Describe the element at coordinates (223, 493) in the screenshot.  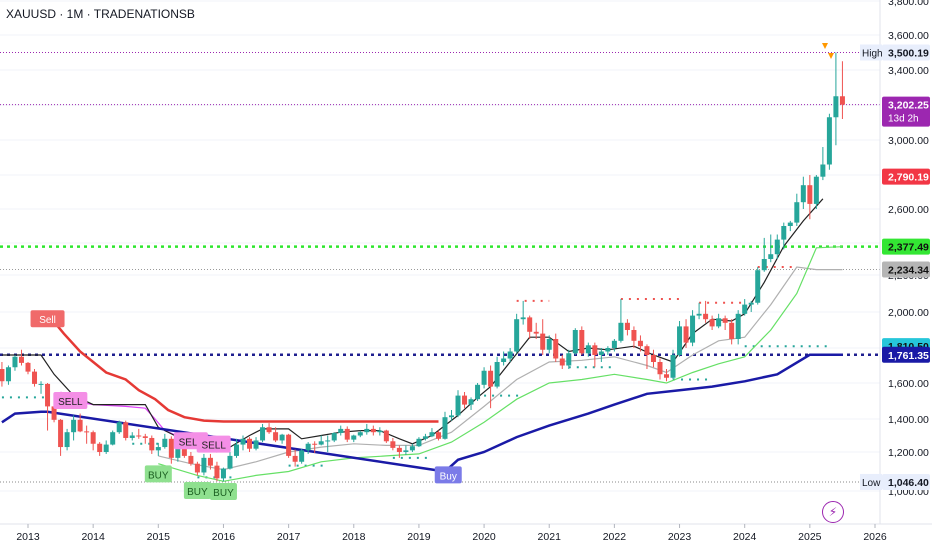
I see `signal-label: BUY` at that location.